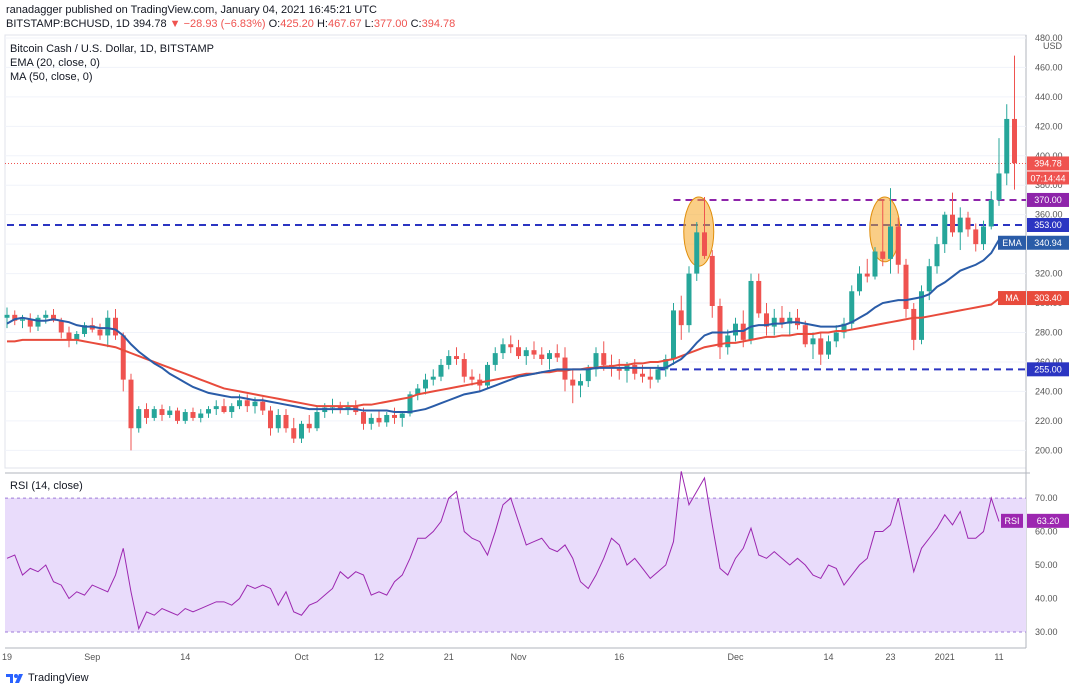 The image size is (1080, 689). Describe the element at coordinates (1012, 298) in the screenshot. I see `price-tag-box` at that location.